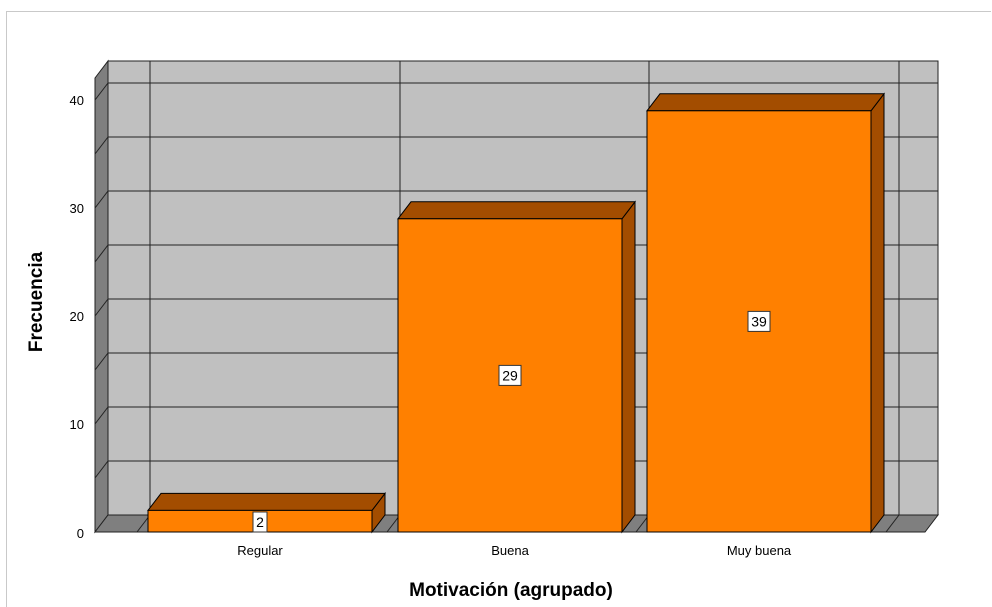  What do you see at coordinates (260, 550) in the screenshot?
I see `x-tick-label: Regular` at bounding box center [260, 550].